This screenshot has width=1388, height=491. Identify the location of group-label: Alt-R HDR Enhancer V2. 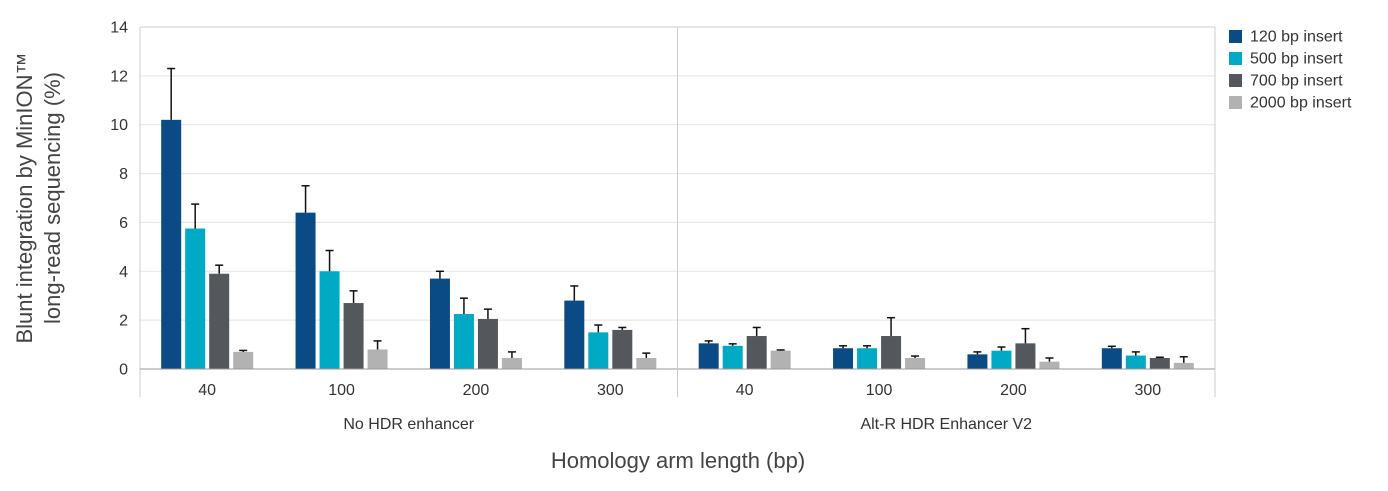
(946, 424).